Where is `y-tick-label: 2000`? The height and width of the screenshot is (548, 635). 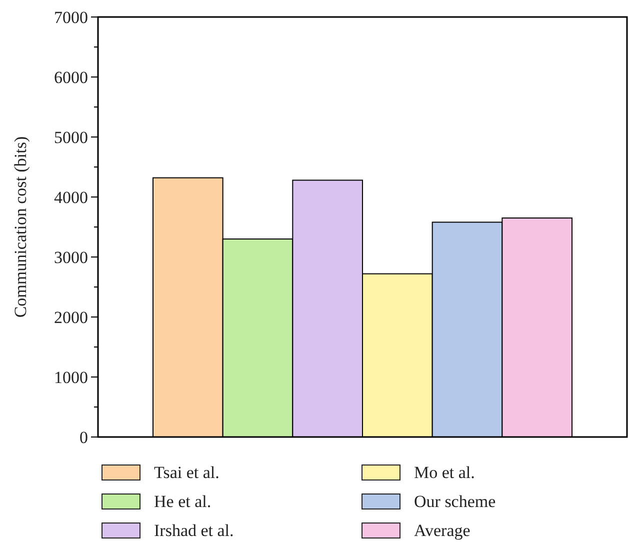
y-tick-label: 2000 is located at coordinates (71, 317).